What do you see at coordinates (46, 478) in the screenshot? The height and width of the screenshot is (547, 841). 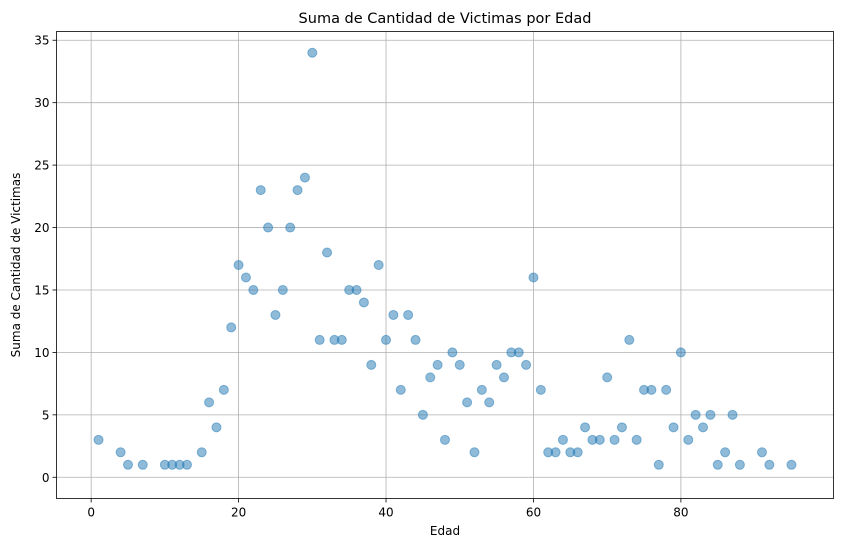 I see `y-tick-label: 0` at bounding box center [46, 478].